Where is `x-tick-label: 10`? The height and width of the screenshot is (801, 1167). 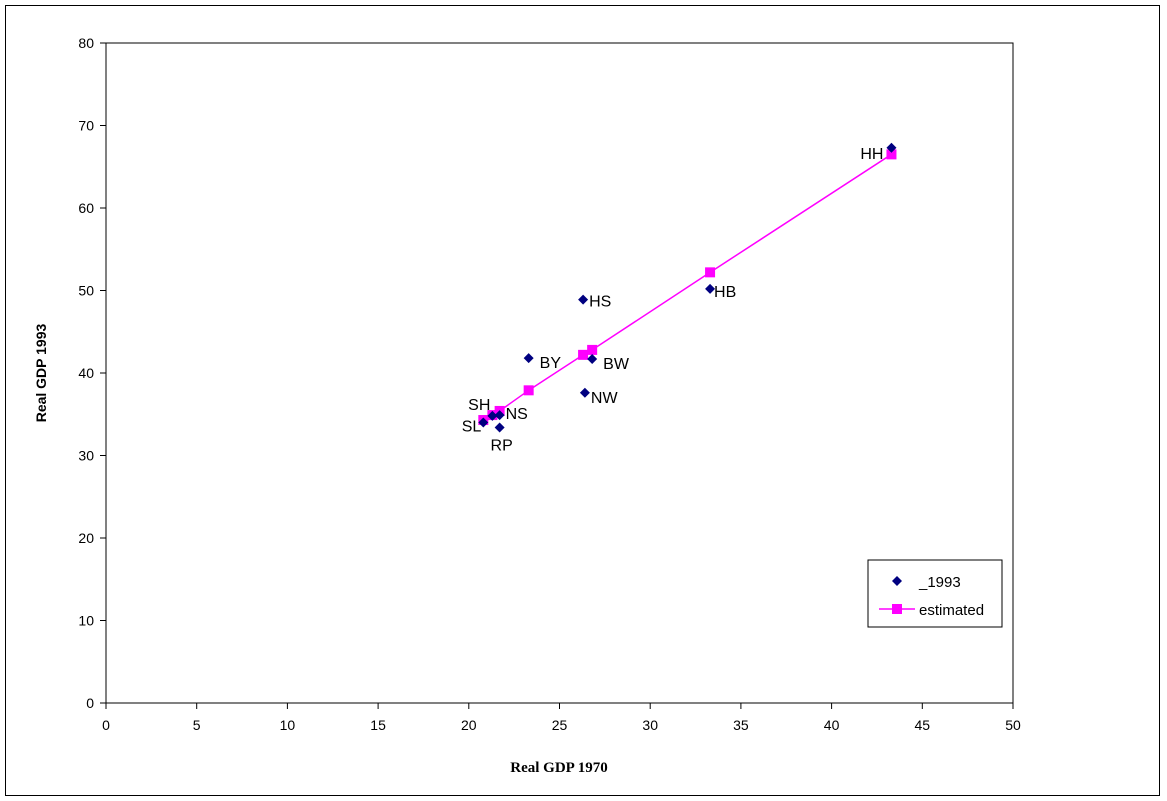
x-tick-label: 10 is located at coordinates (288, 725).